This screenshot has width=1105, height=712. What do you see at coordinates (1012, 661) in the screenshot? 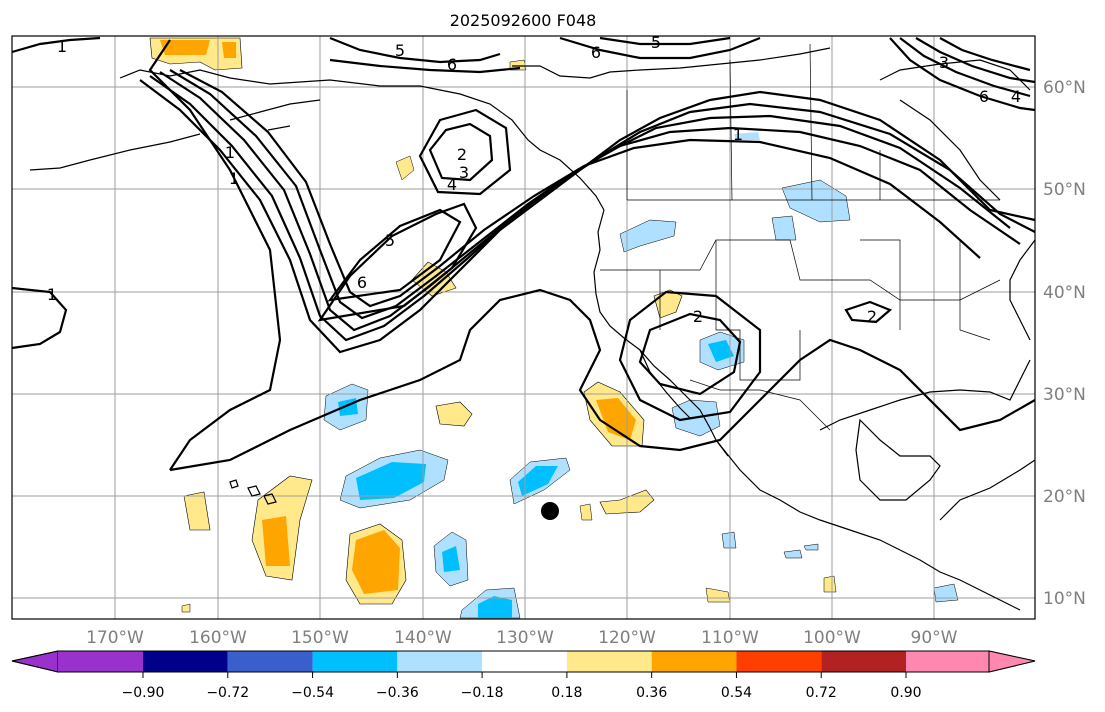
I see `colorbar-extend-high` at bounding box center [1012, 661].